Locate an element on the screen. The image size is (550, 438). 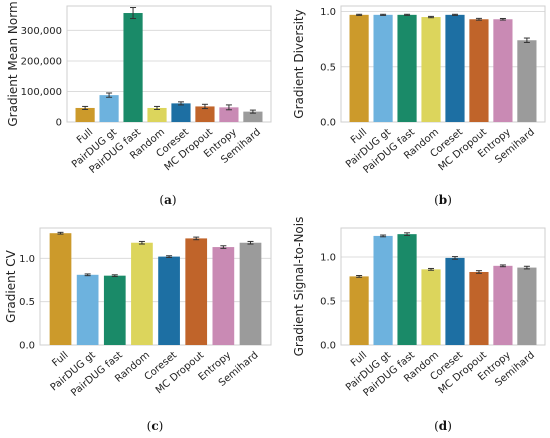
y-axis-label: Gradient Signal-to-Nois is located at coordinates (299, 287).